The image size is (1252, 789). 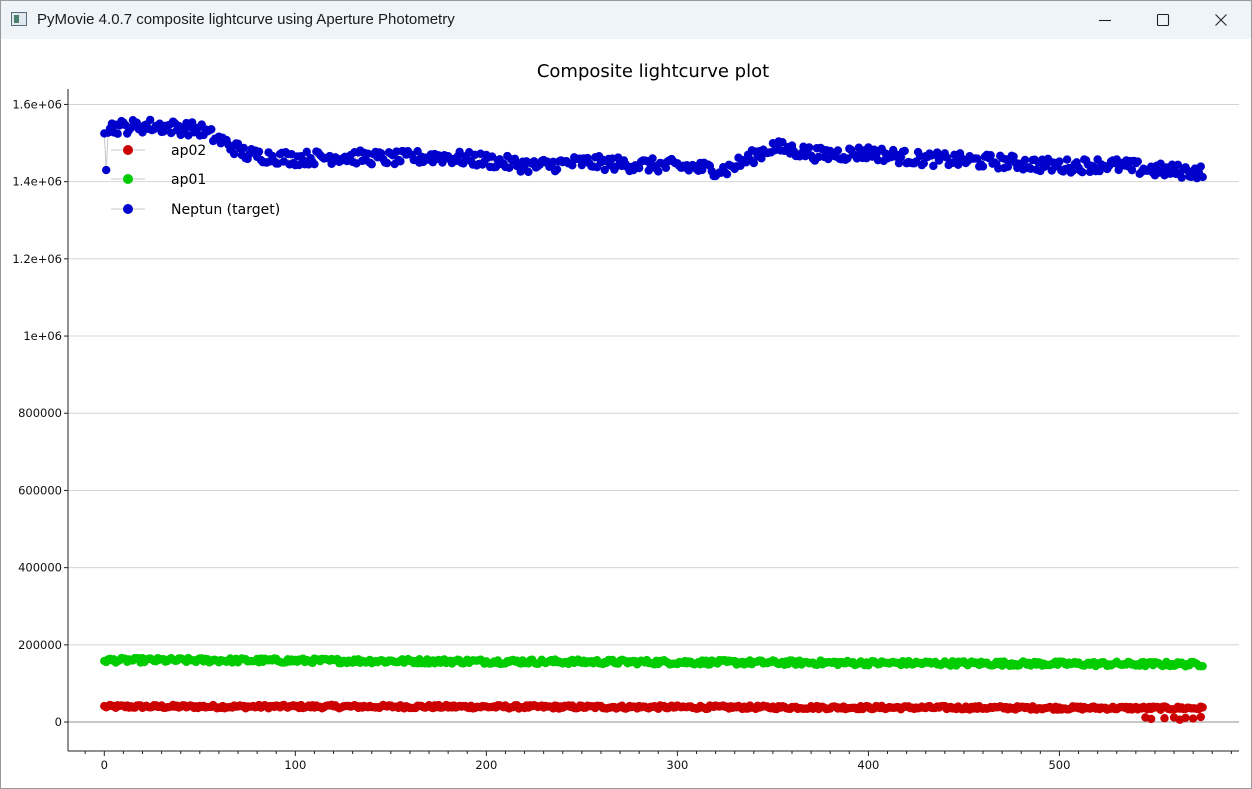 I want to click on maximize-button, so click(x=1163, y=20).